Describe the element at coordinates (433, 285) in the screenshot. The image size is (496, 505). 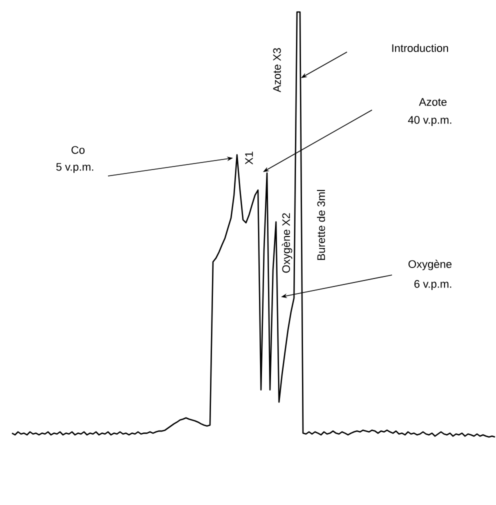
I see `annotation: 6 v.p.m.` at that location.